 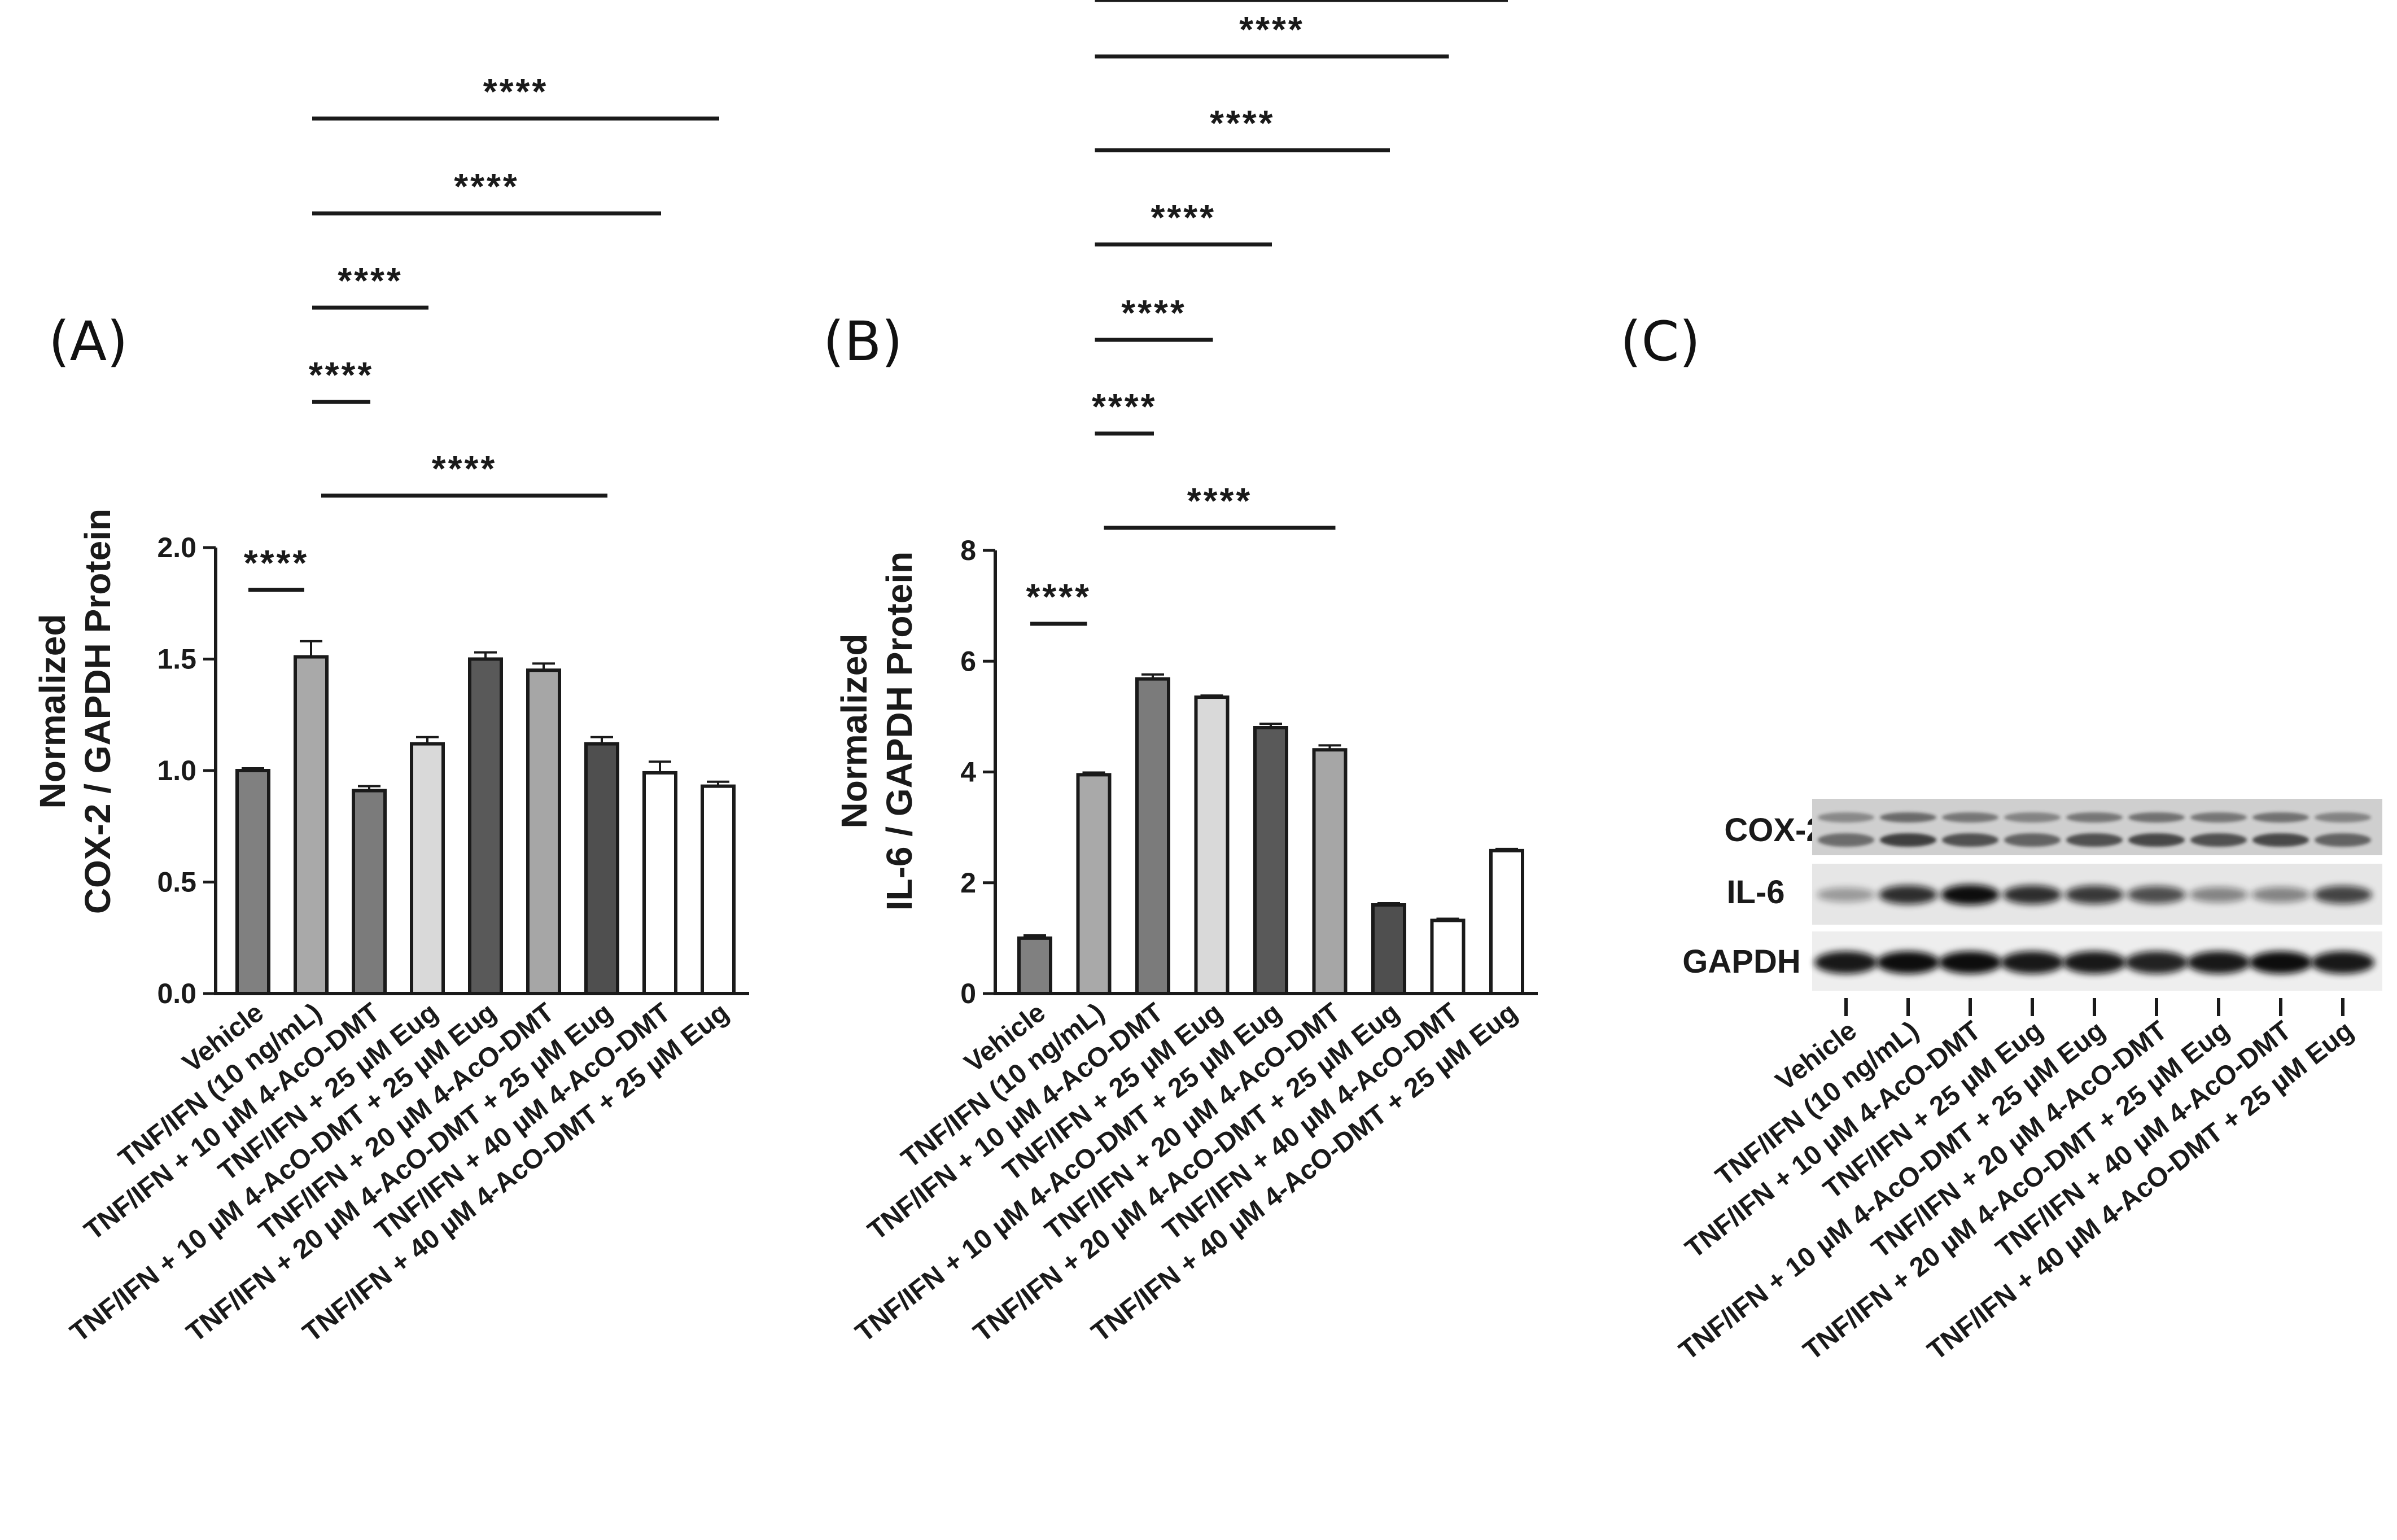 What do you see at coordinates (97, 712) in the screenshot?
I see `panel-a-ylabel-line2: COX-2 / GAPDH Protein` at bounding box center [97, 712].